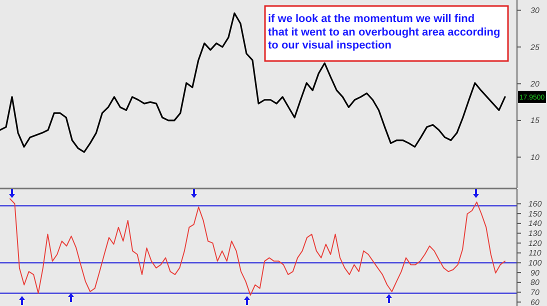 The width and height of the screenshot is (547, 306). What do you see at coordinates (535, 121) in the screenshot?
I see `y-tick-label: 15` at bounding box center [535, 121].